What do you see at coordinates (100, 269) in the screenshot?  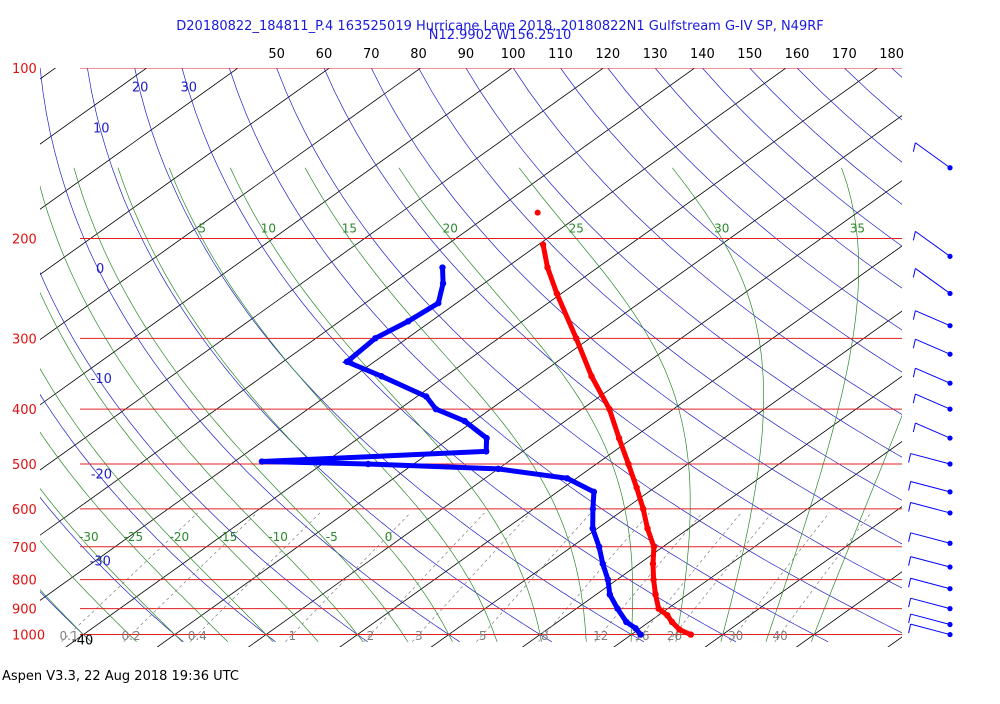 I see `dry-adiabat-label: 0` at bounding box center [100, 269].